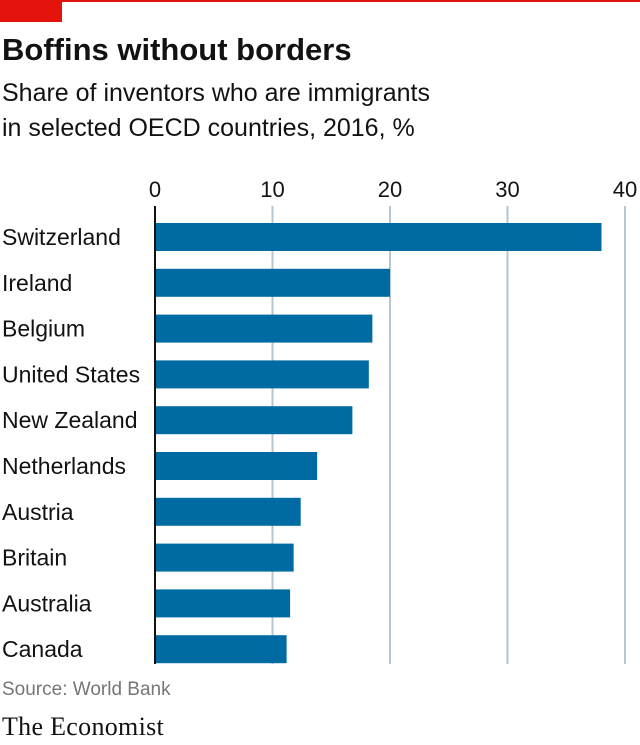 Image resolution: width=640 pixels, height=745 pixels. I want to click on economist-logo: The Economist, so click(83, 726).